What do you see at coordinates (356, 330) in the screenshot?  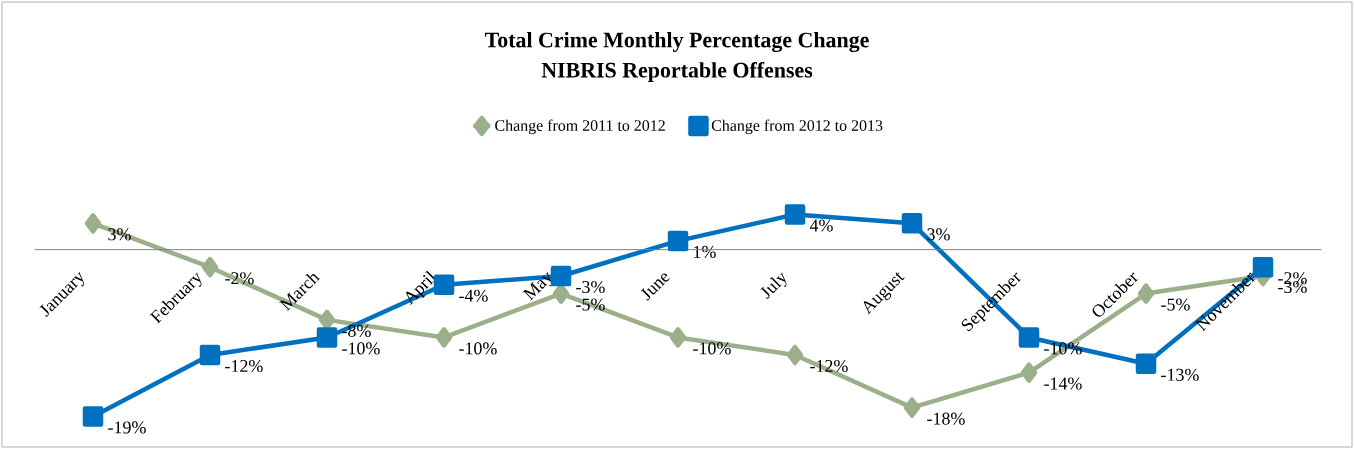 I see `data-label: -8%` at bounding box center [356, 330].